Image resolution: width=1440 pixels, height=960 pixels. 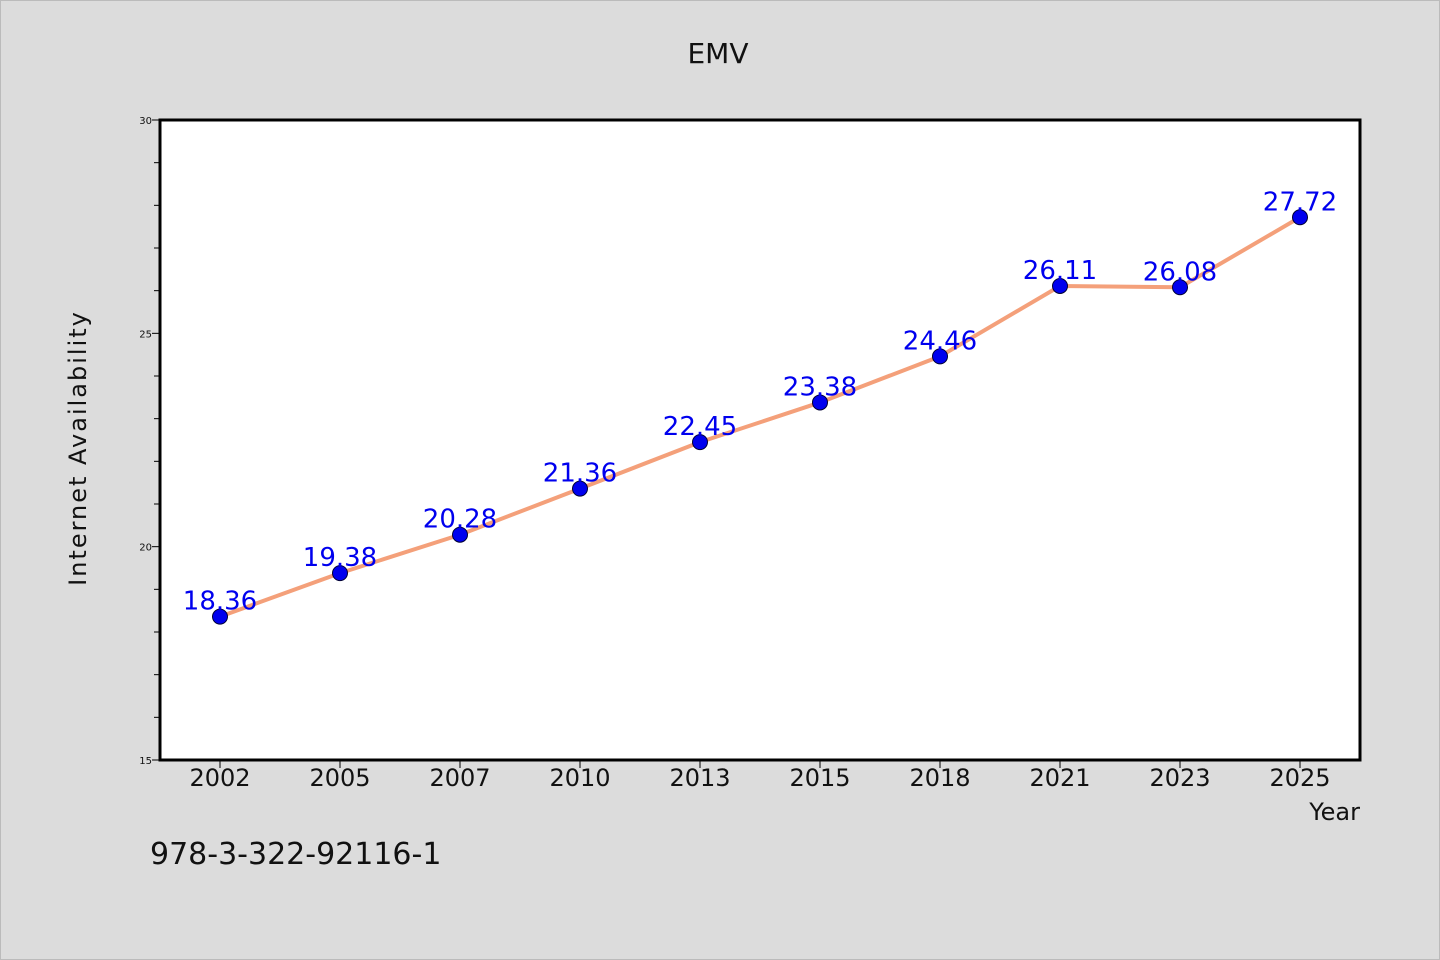 I want to click on x-tick-label: 2007, so click(x=459, y=778).